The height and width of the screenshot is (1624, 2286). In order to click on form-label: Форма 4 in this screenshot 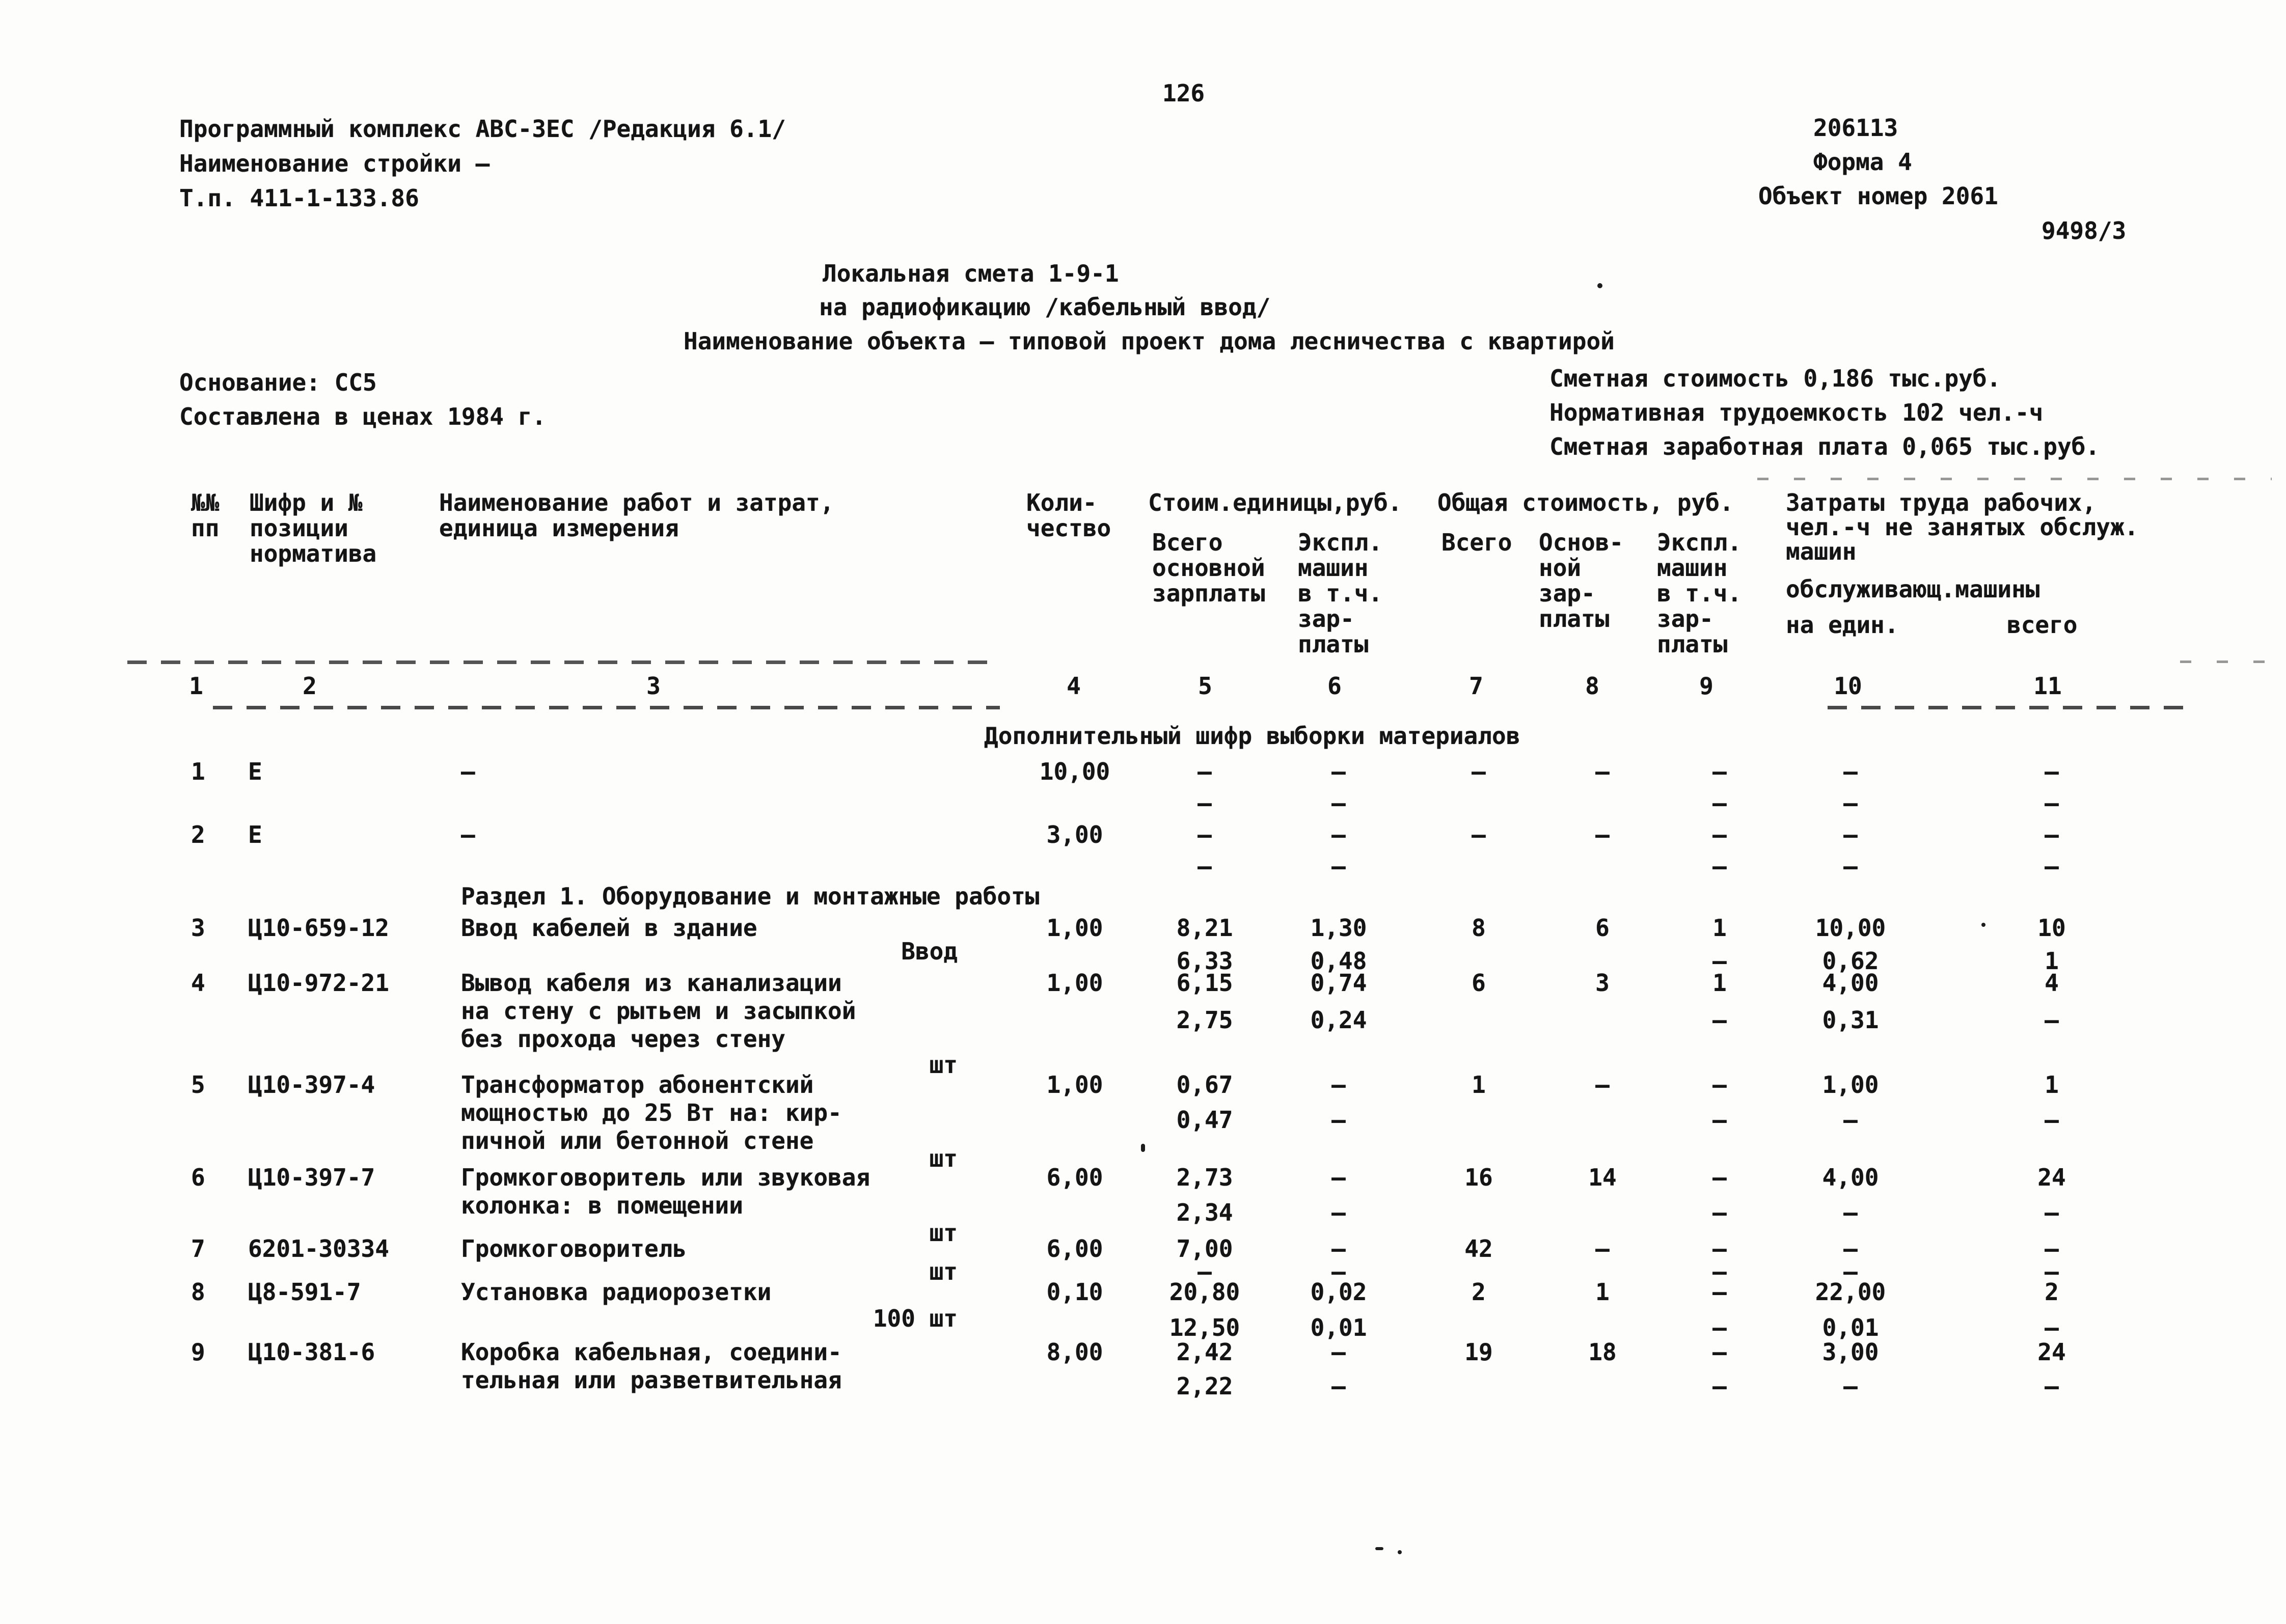, I will do `click(1862, 162)`.